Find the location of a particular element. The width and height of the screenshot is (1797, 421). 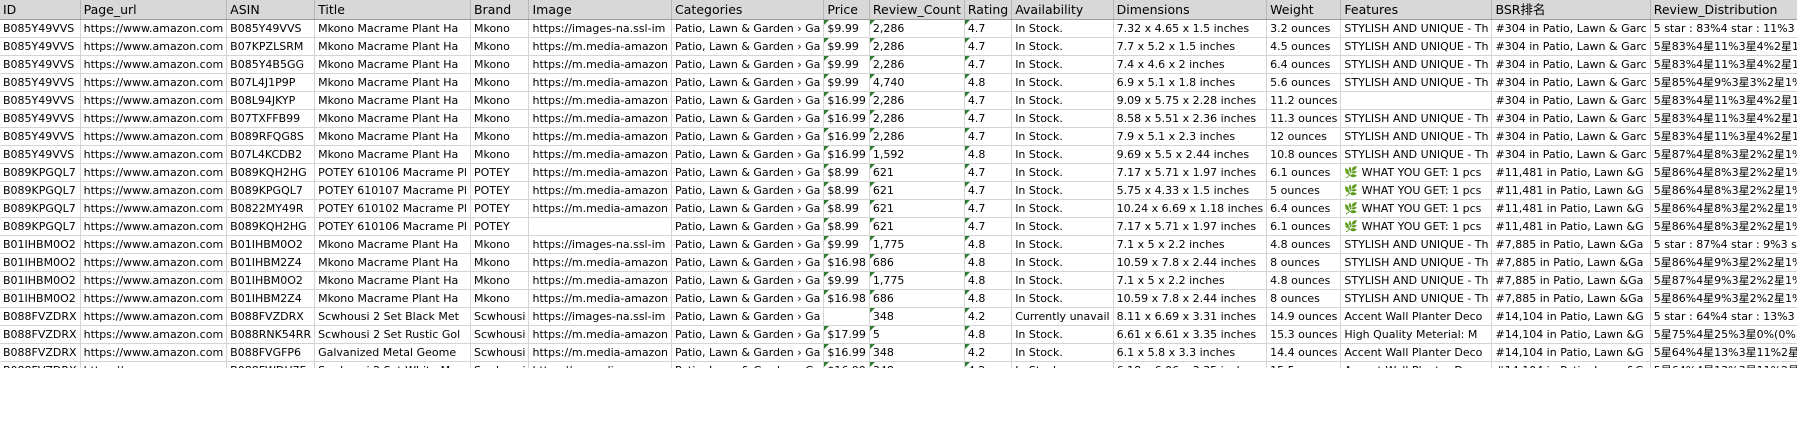

table-cell: POTEY is located at coordinates (500, 226).